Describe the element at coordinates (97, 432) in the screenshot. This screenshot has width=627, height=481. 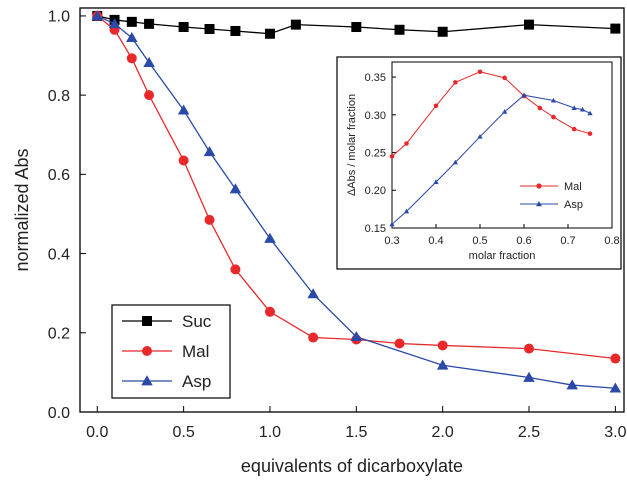
I see `x-tick-label: 0.0` at that location.